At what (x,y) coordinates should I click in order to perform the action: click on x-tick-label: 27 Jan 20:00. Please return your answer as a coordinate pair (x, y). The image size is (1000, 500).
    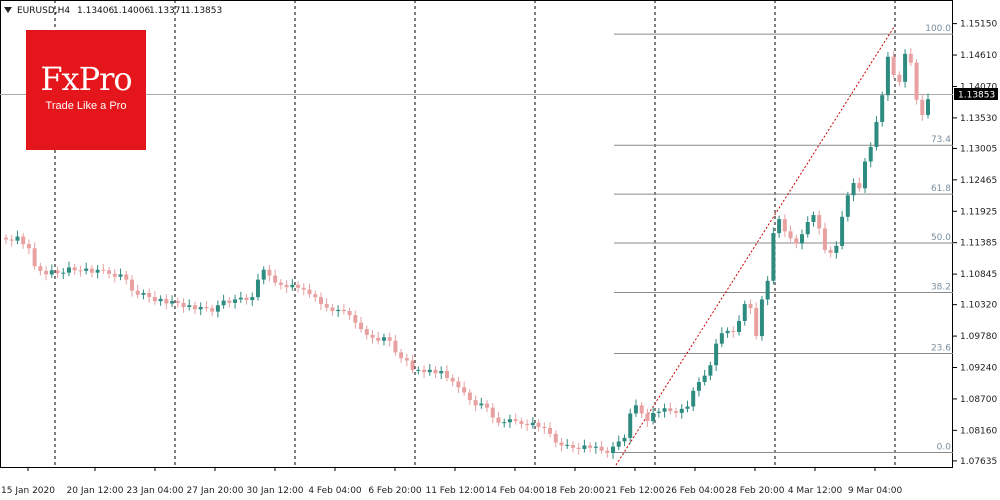
    Looking at the image, I should click on (215, 491).